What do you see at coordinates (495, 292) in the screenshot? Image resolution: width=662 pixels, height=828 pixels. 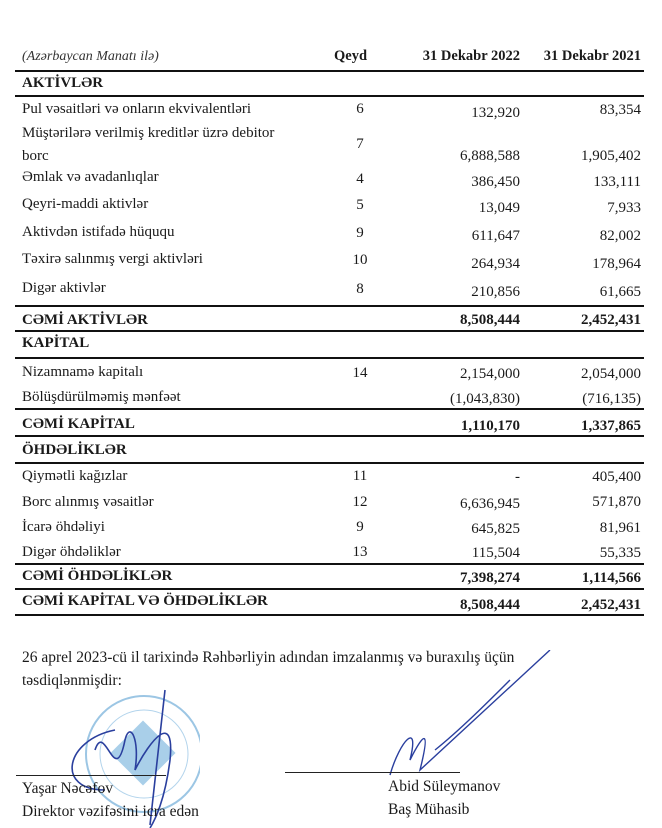 I see `row-value-2022: 210,856` at bounding box center [495, 292].